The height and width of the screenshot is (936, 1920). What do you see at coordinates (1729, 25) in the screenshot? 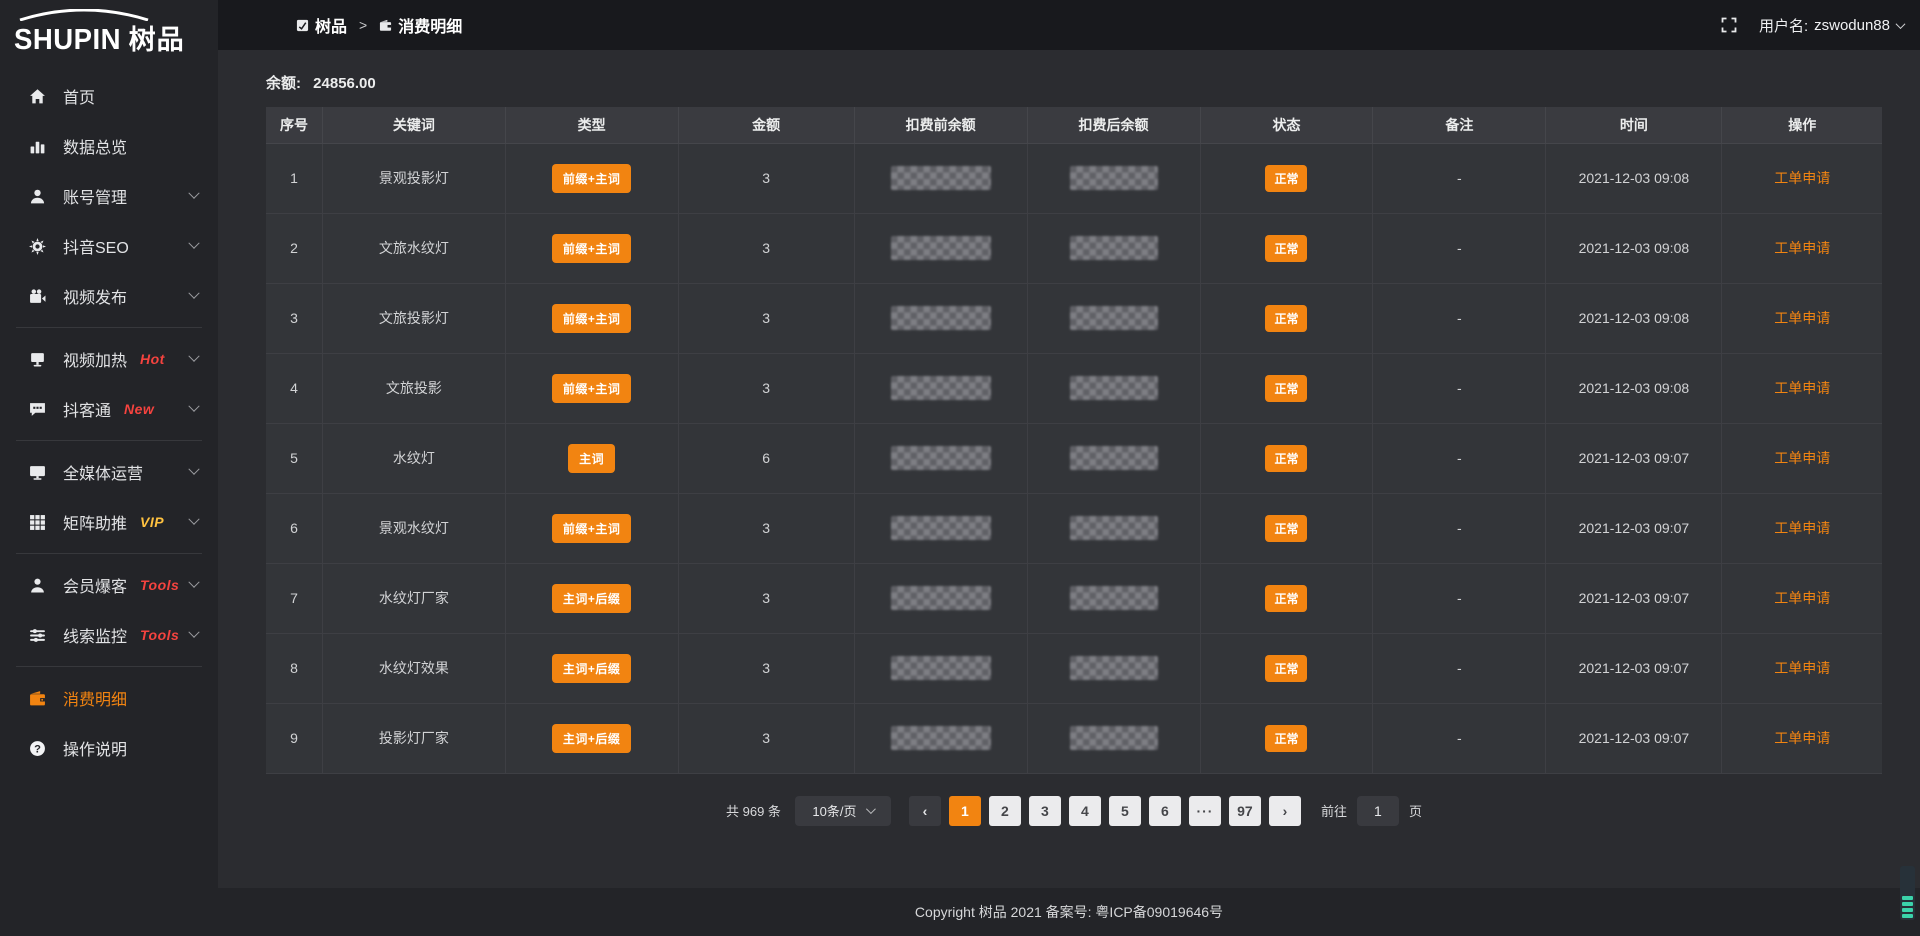
I see `fullscreen-icon` at bounding box center [1729, 25].